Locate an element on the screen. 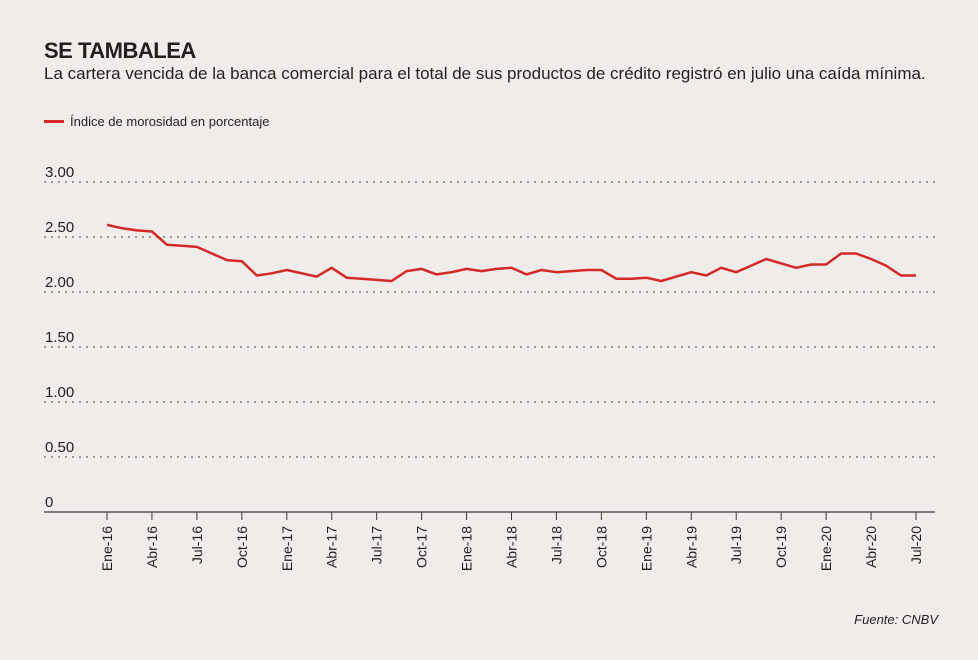  source-note: Fuente: CNBV is located at coordinates (896, 619).